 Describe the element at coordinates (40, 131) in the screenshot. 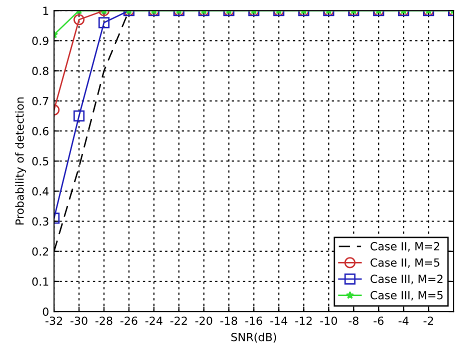

I see `y-tick-label: 0.6` at that location.